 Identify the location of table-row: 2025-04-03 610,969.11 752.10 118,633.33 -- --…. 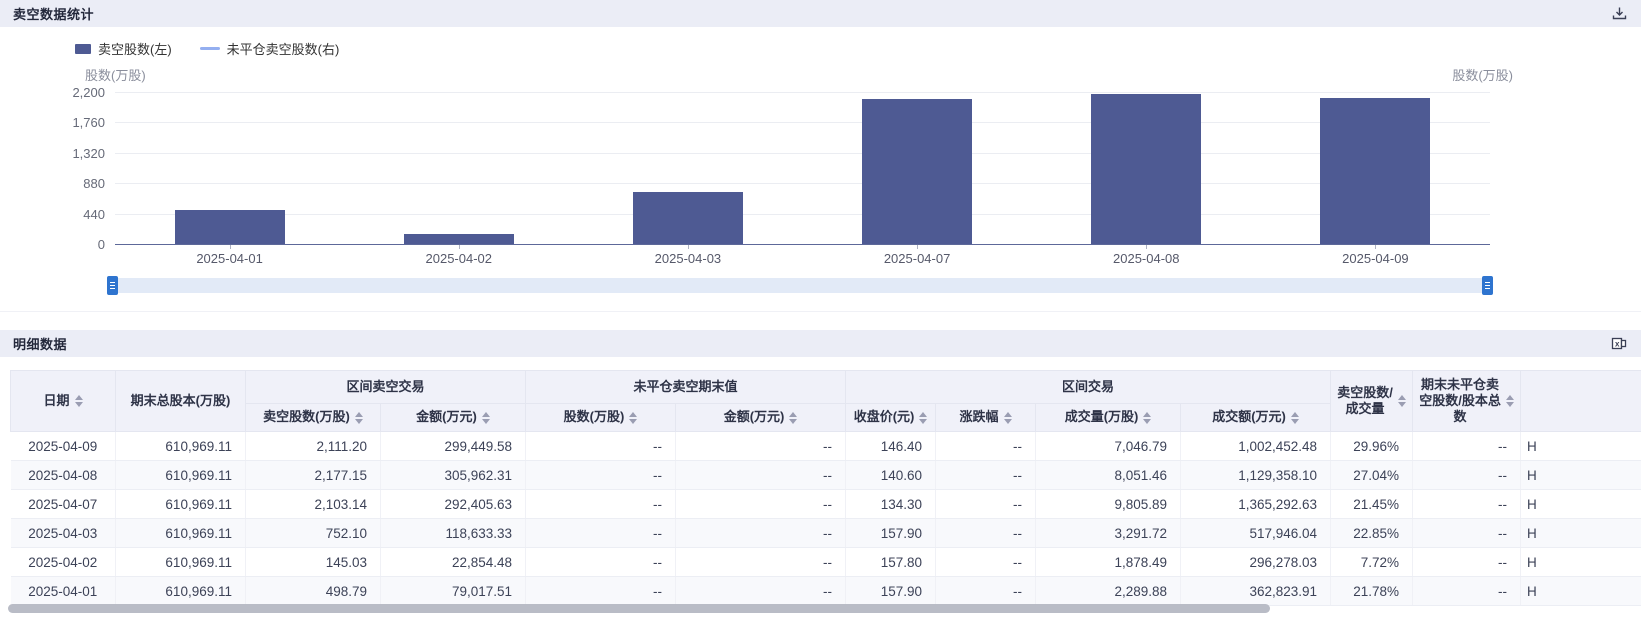
(825, 533).